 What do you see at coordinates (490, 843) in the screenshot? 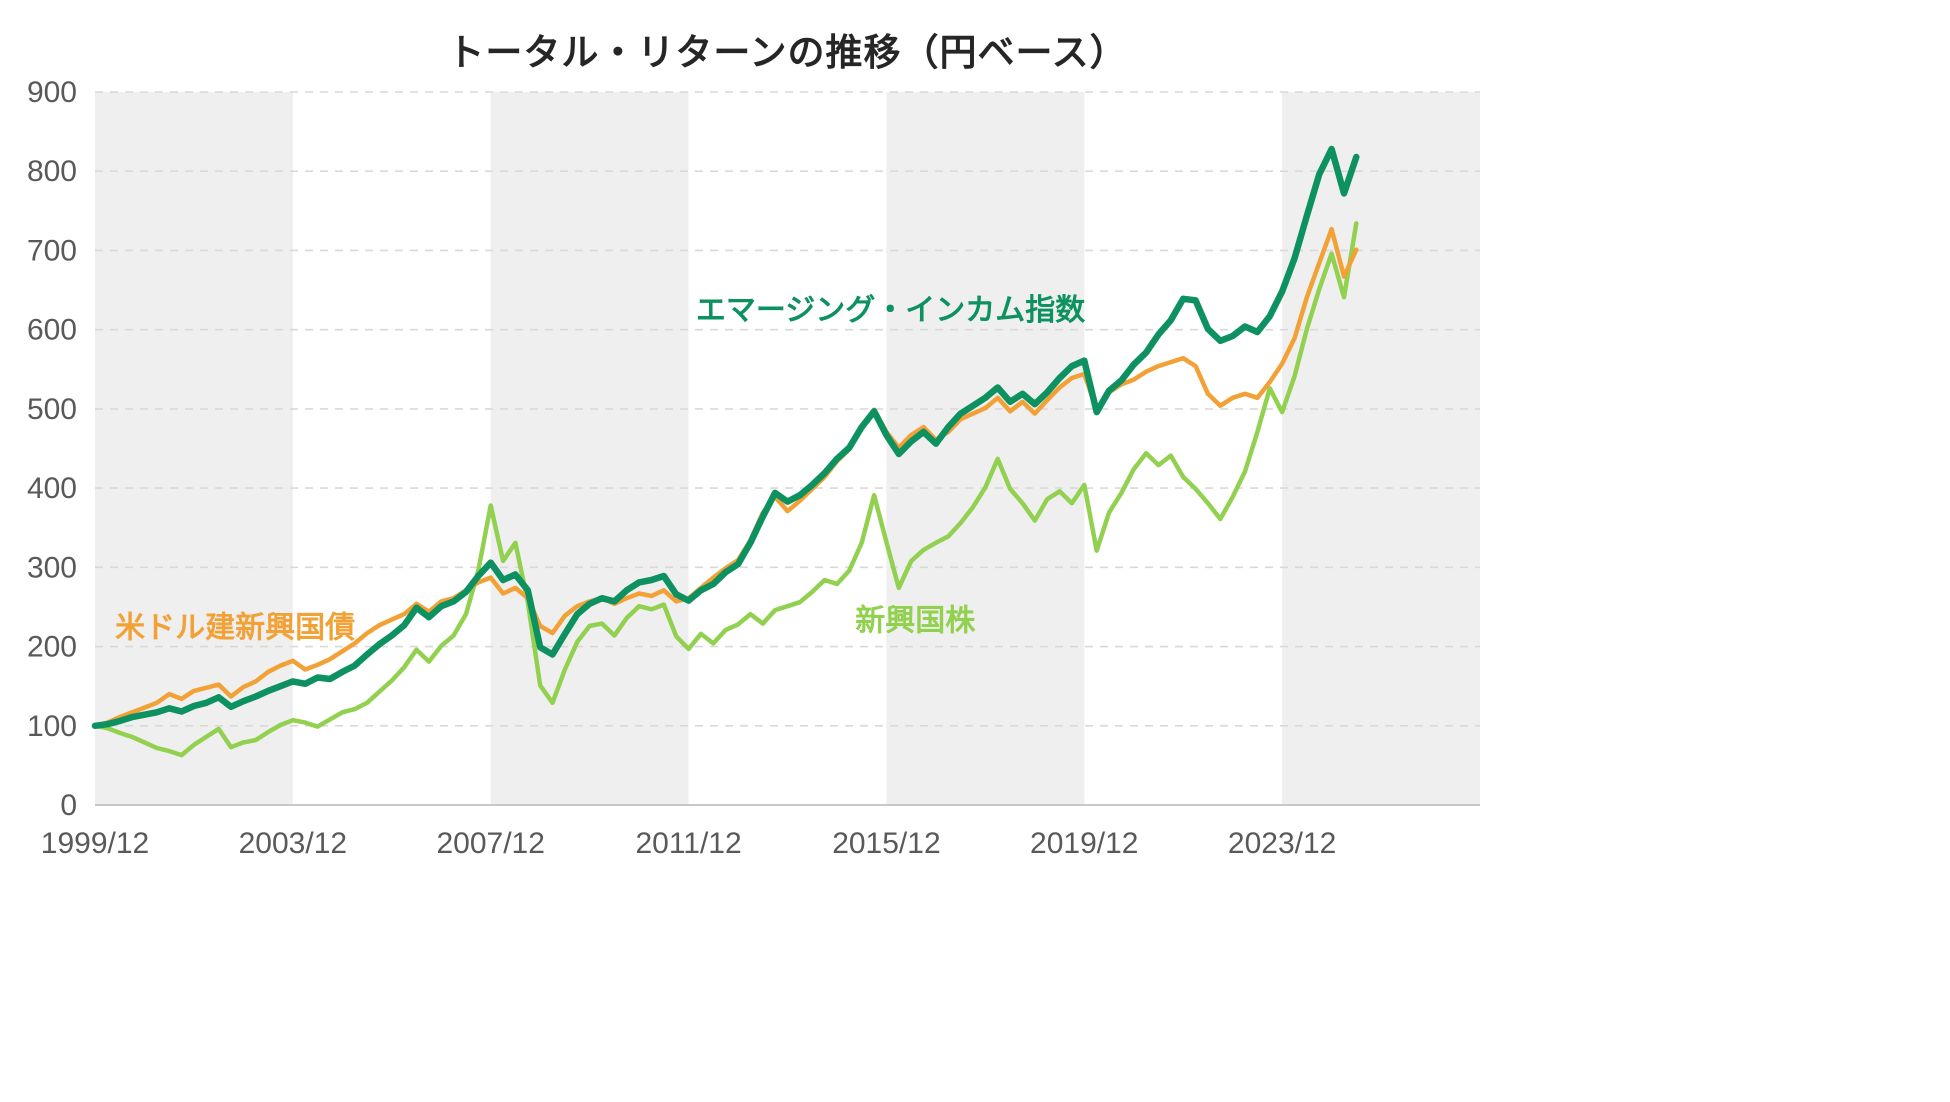
I see `x-tick-label: 2007/12` at bounding box center [490, 843].